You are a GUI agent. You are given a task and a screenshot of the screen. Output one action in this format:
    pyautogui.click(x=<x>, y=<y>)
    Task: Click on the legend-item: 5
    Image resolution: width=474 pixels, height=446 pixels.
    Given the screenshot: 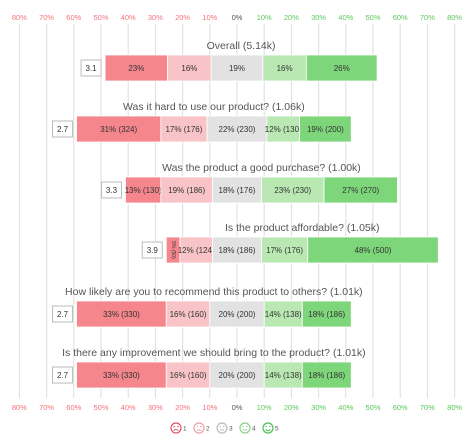 What is the action you would take?
    pyautogui.click(x=270, y=428)
    